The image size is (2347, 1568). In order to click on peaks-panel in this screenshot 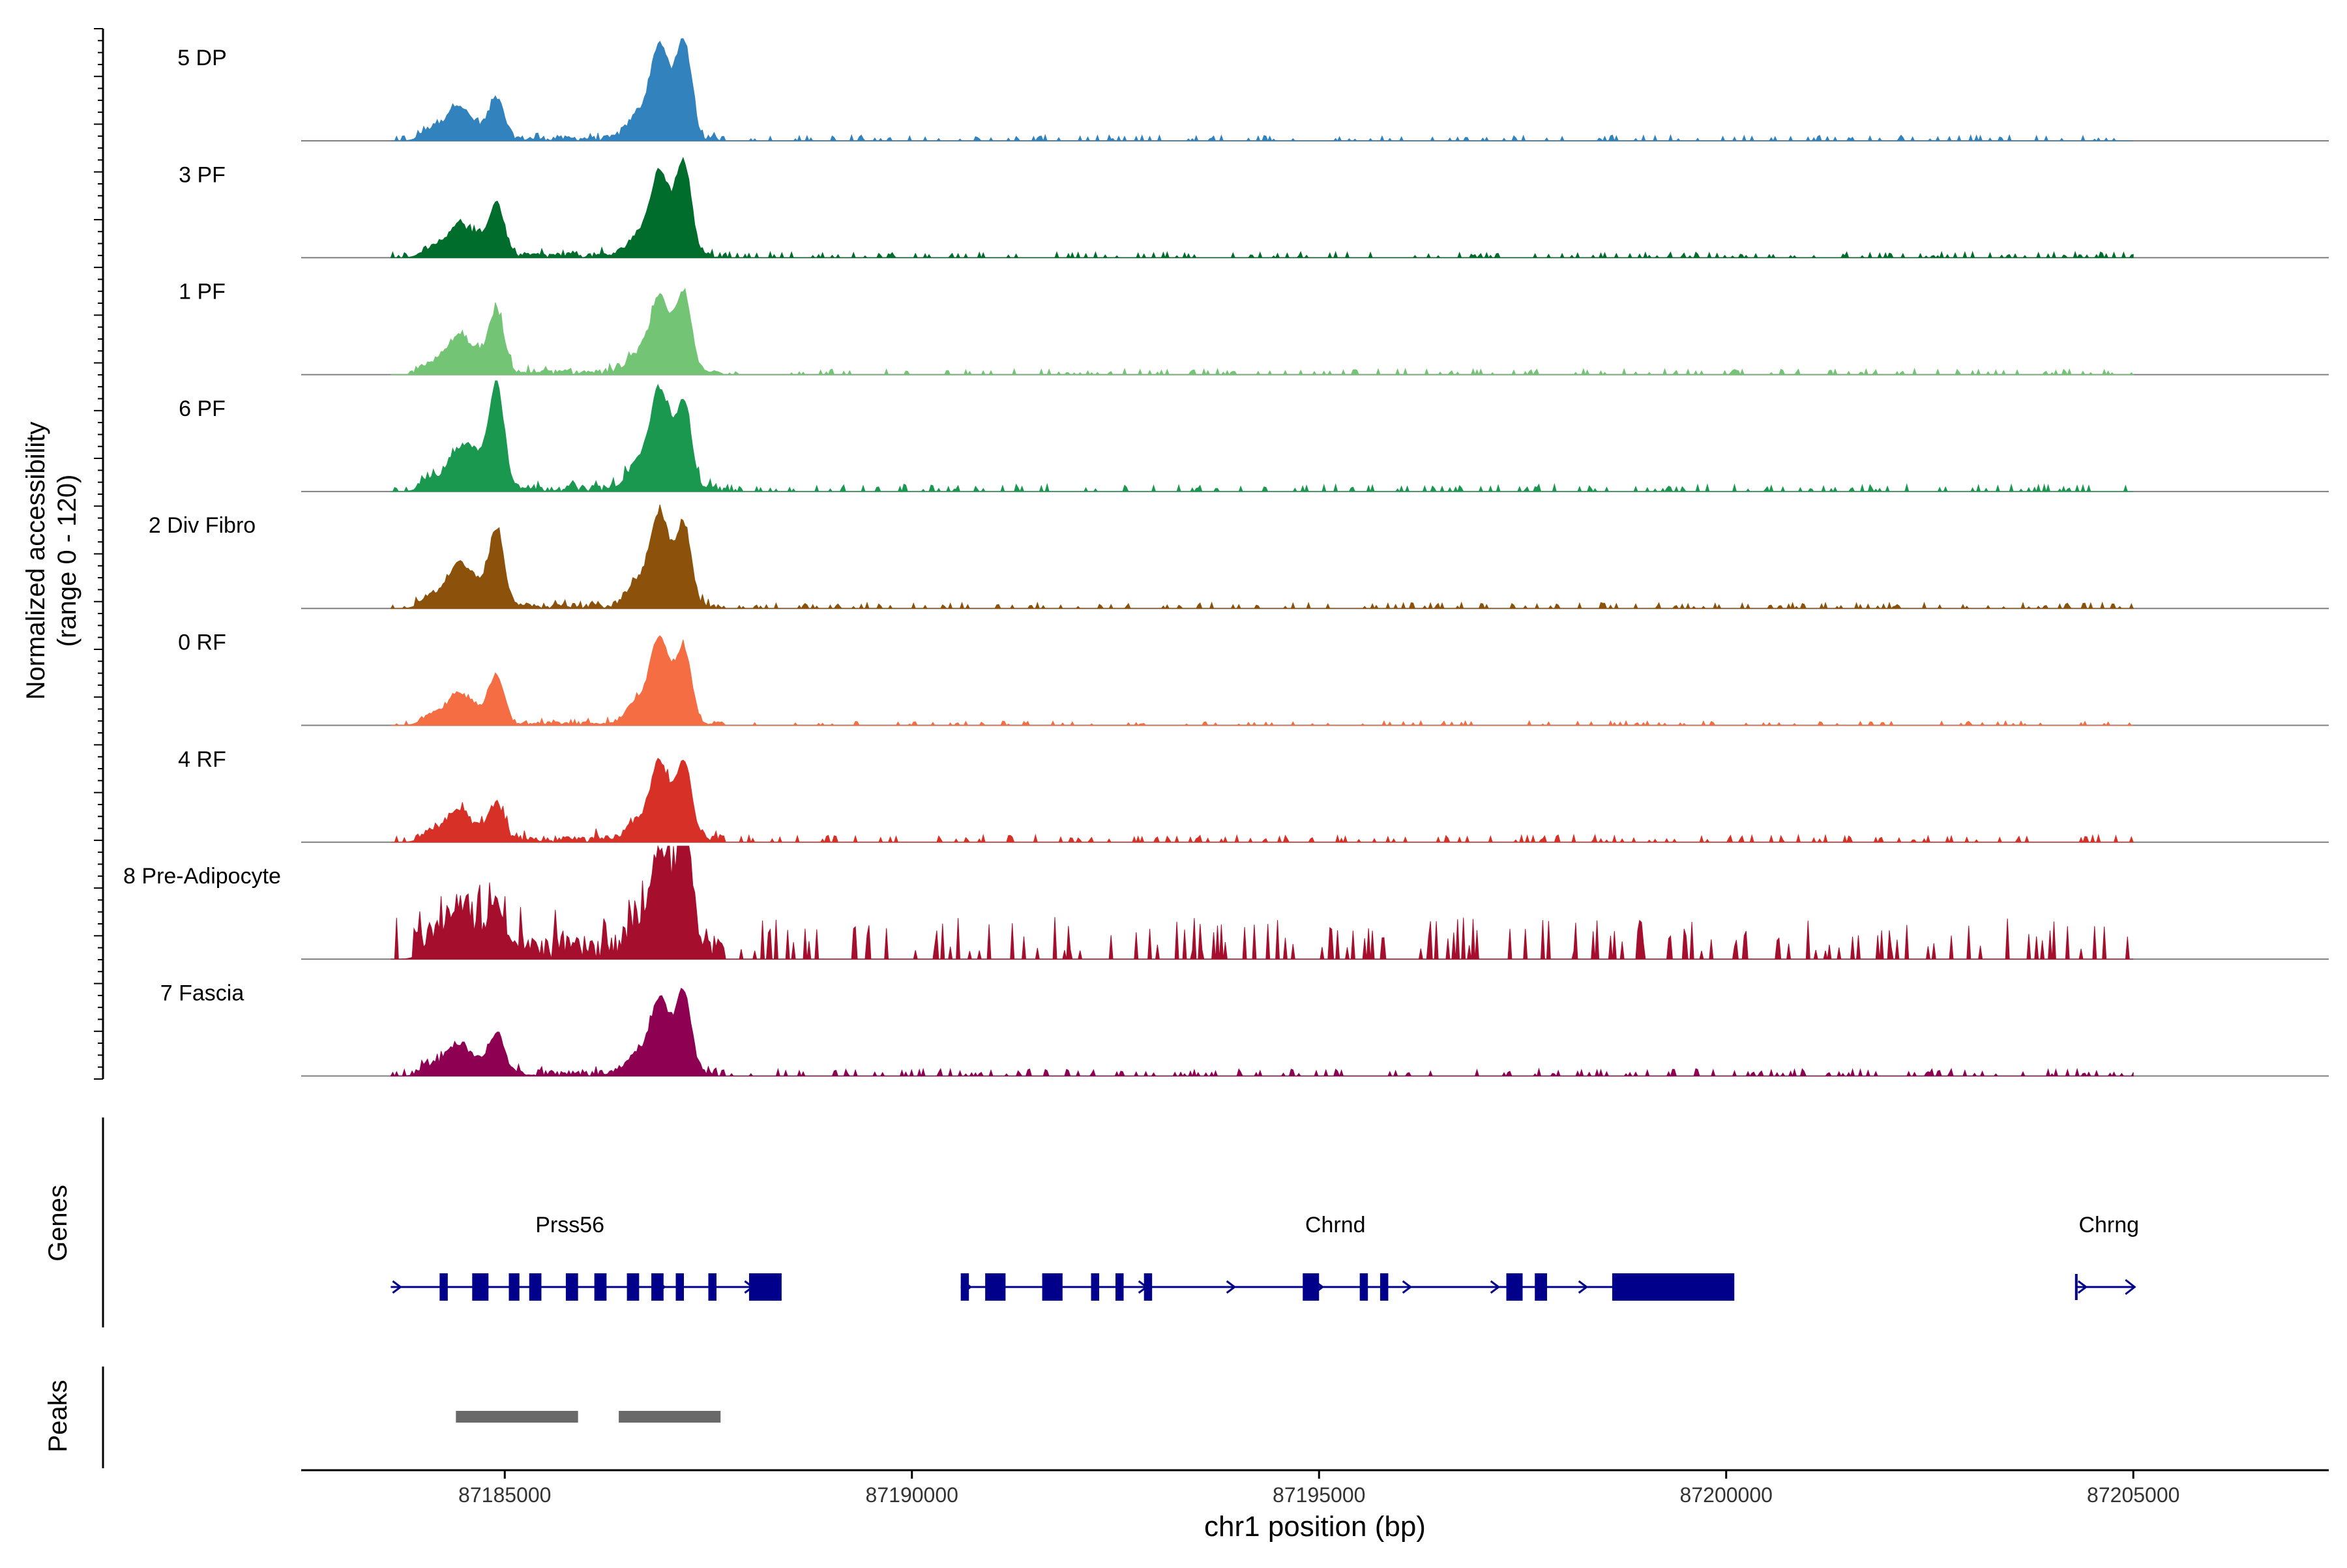, I will do `click(411, 1418)`.